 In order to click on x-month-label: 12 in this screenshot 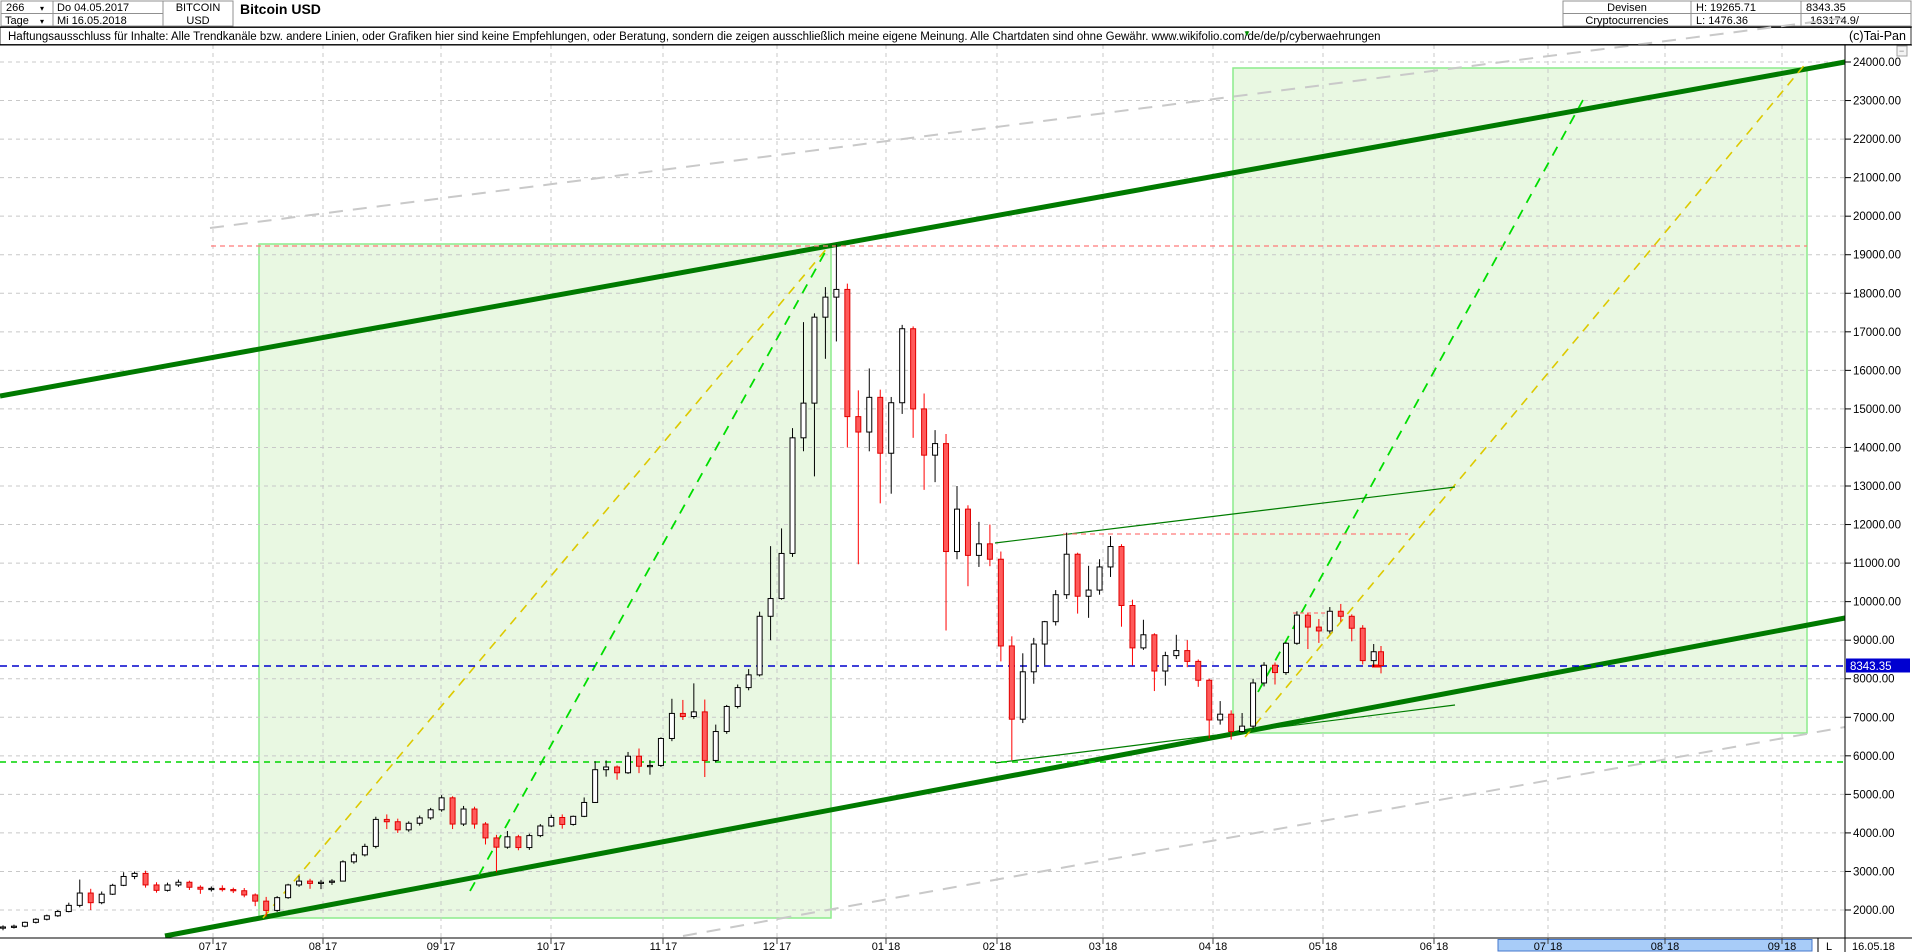, I will do `click(769, 946)`.